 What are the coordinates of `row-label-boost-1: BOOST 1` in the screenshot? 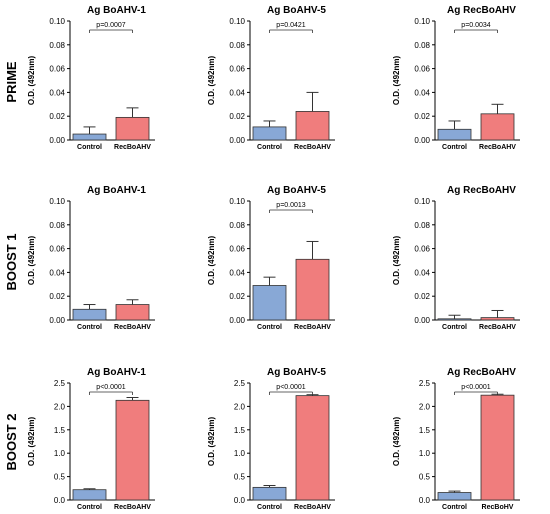 It's located at (11, 261).